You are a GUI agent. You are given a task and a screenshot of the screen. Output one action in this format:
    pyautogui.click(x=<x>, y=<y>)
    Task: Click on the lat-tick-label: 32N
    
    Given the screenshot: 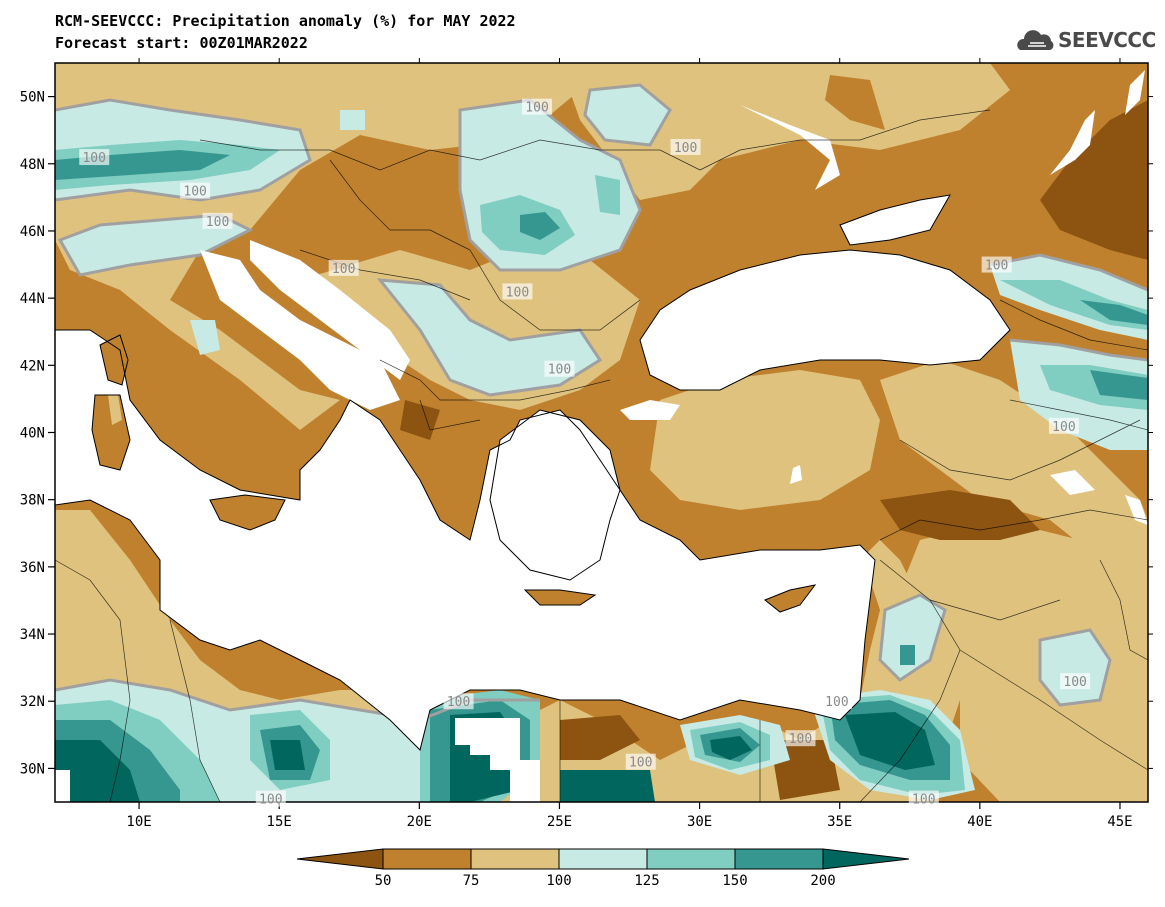 What is the action you would take?
    pyautogui.click(x=32, y=702)
    